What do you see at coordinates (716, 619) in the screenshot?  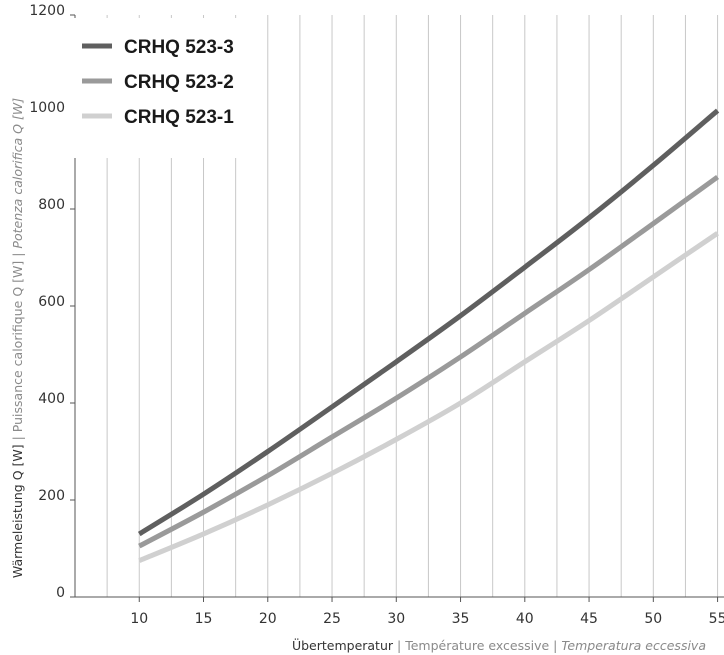 I see `x-tick-label: 55` at bounding box center [716, 619].